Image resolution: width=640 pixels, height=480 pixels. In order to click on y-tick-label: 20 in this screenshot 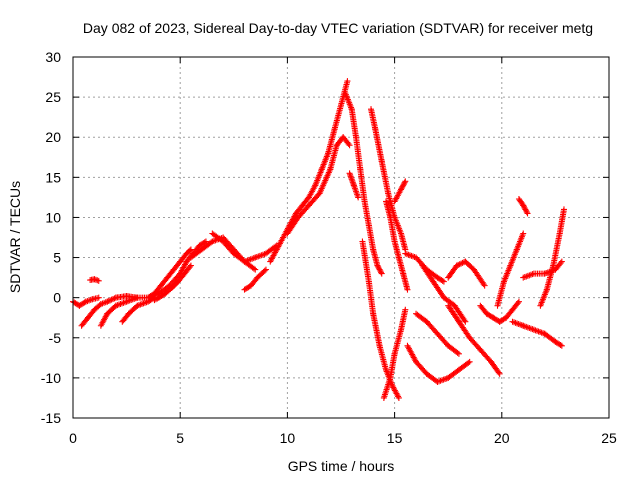, I will do `click(53, 137)`.